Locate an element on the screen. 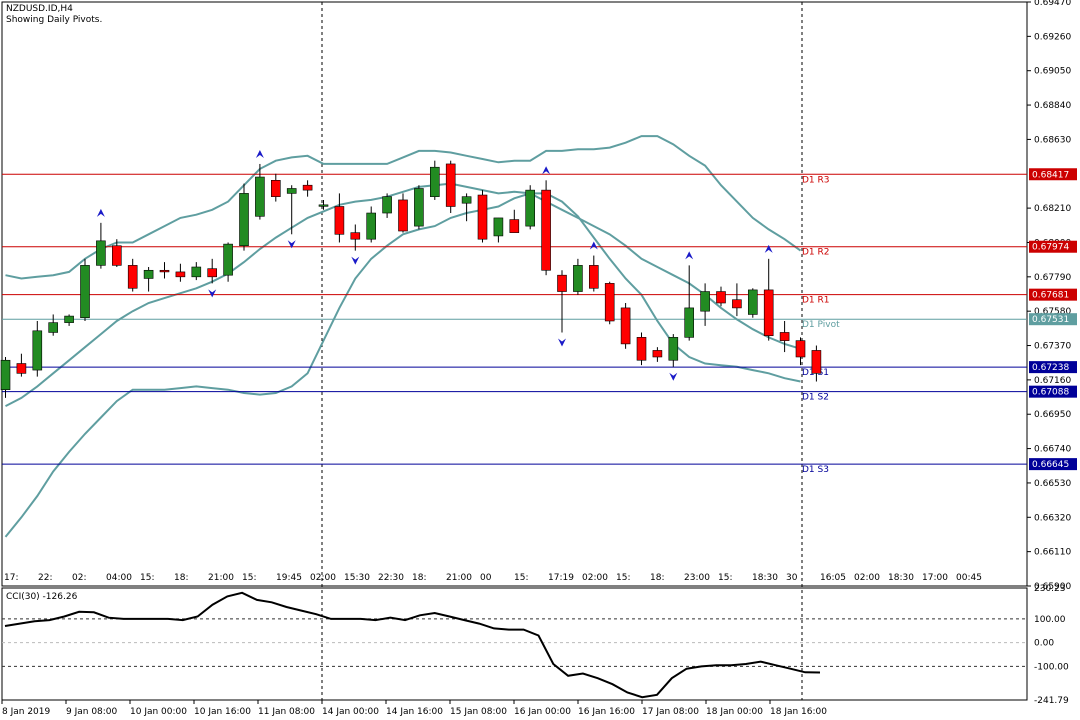  price-tick-label: 0.68840 is located at coordinates (1052, 106).